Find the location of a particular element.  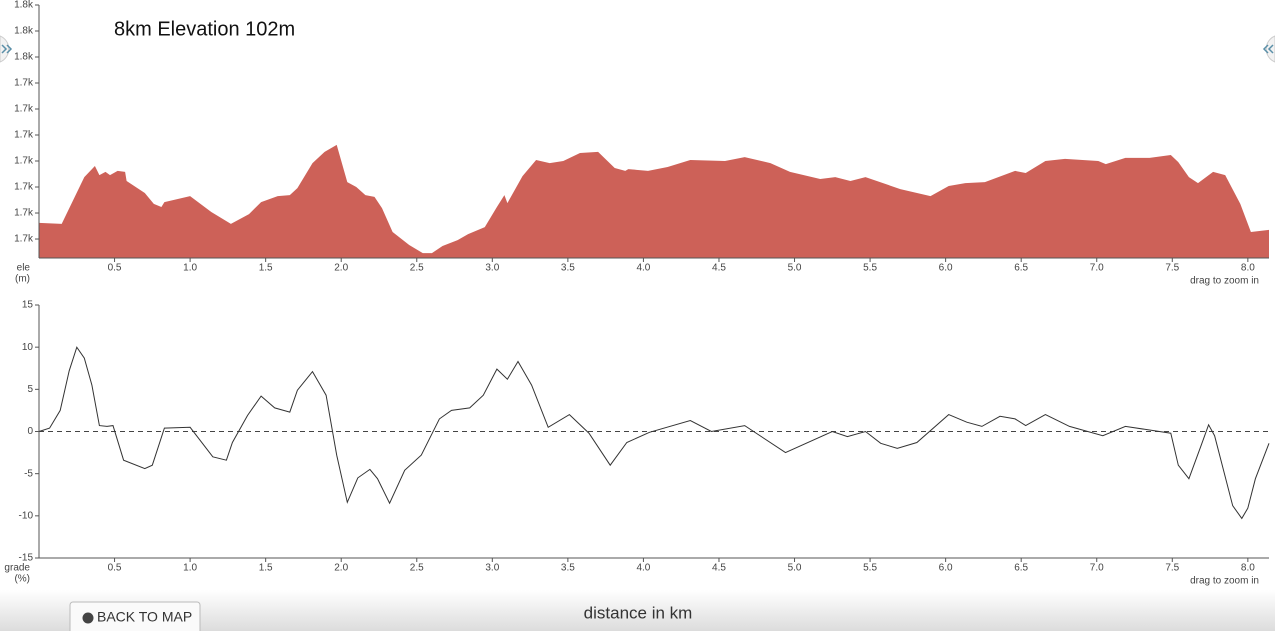

y-tick-label: -5 is located at coordinates (28, 473).